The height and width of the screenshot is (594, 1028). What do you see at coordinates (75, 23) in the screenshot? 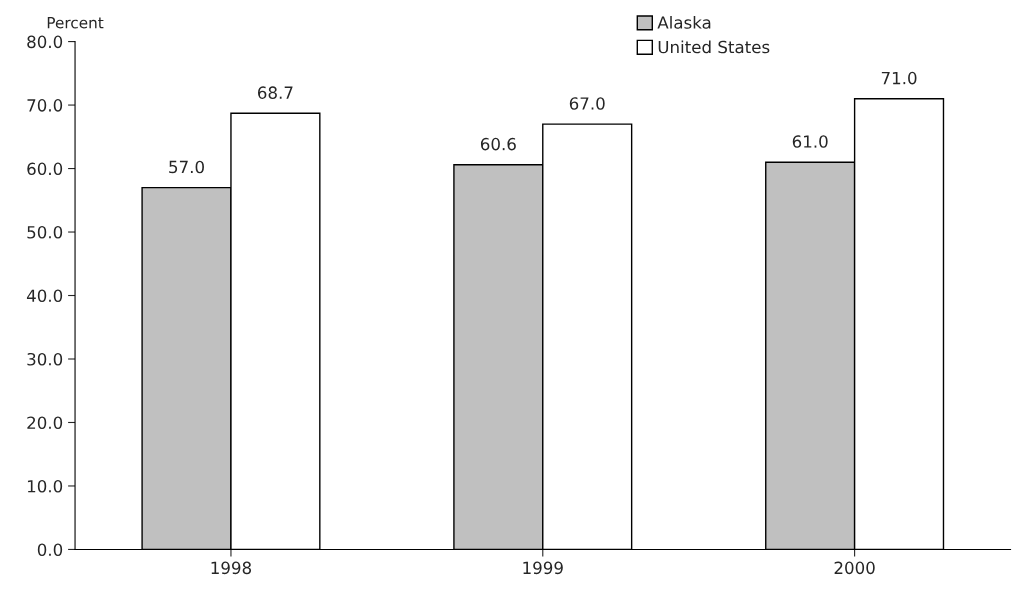
I see `y-axis-title: Percent` at bounding box center [75, 23].